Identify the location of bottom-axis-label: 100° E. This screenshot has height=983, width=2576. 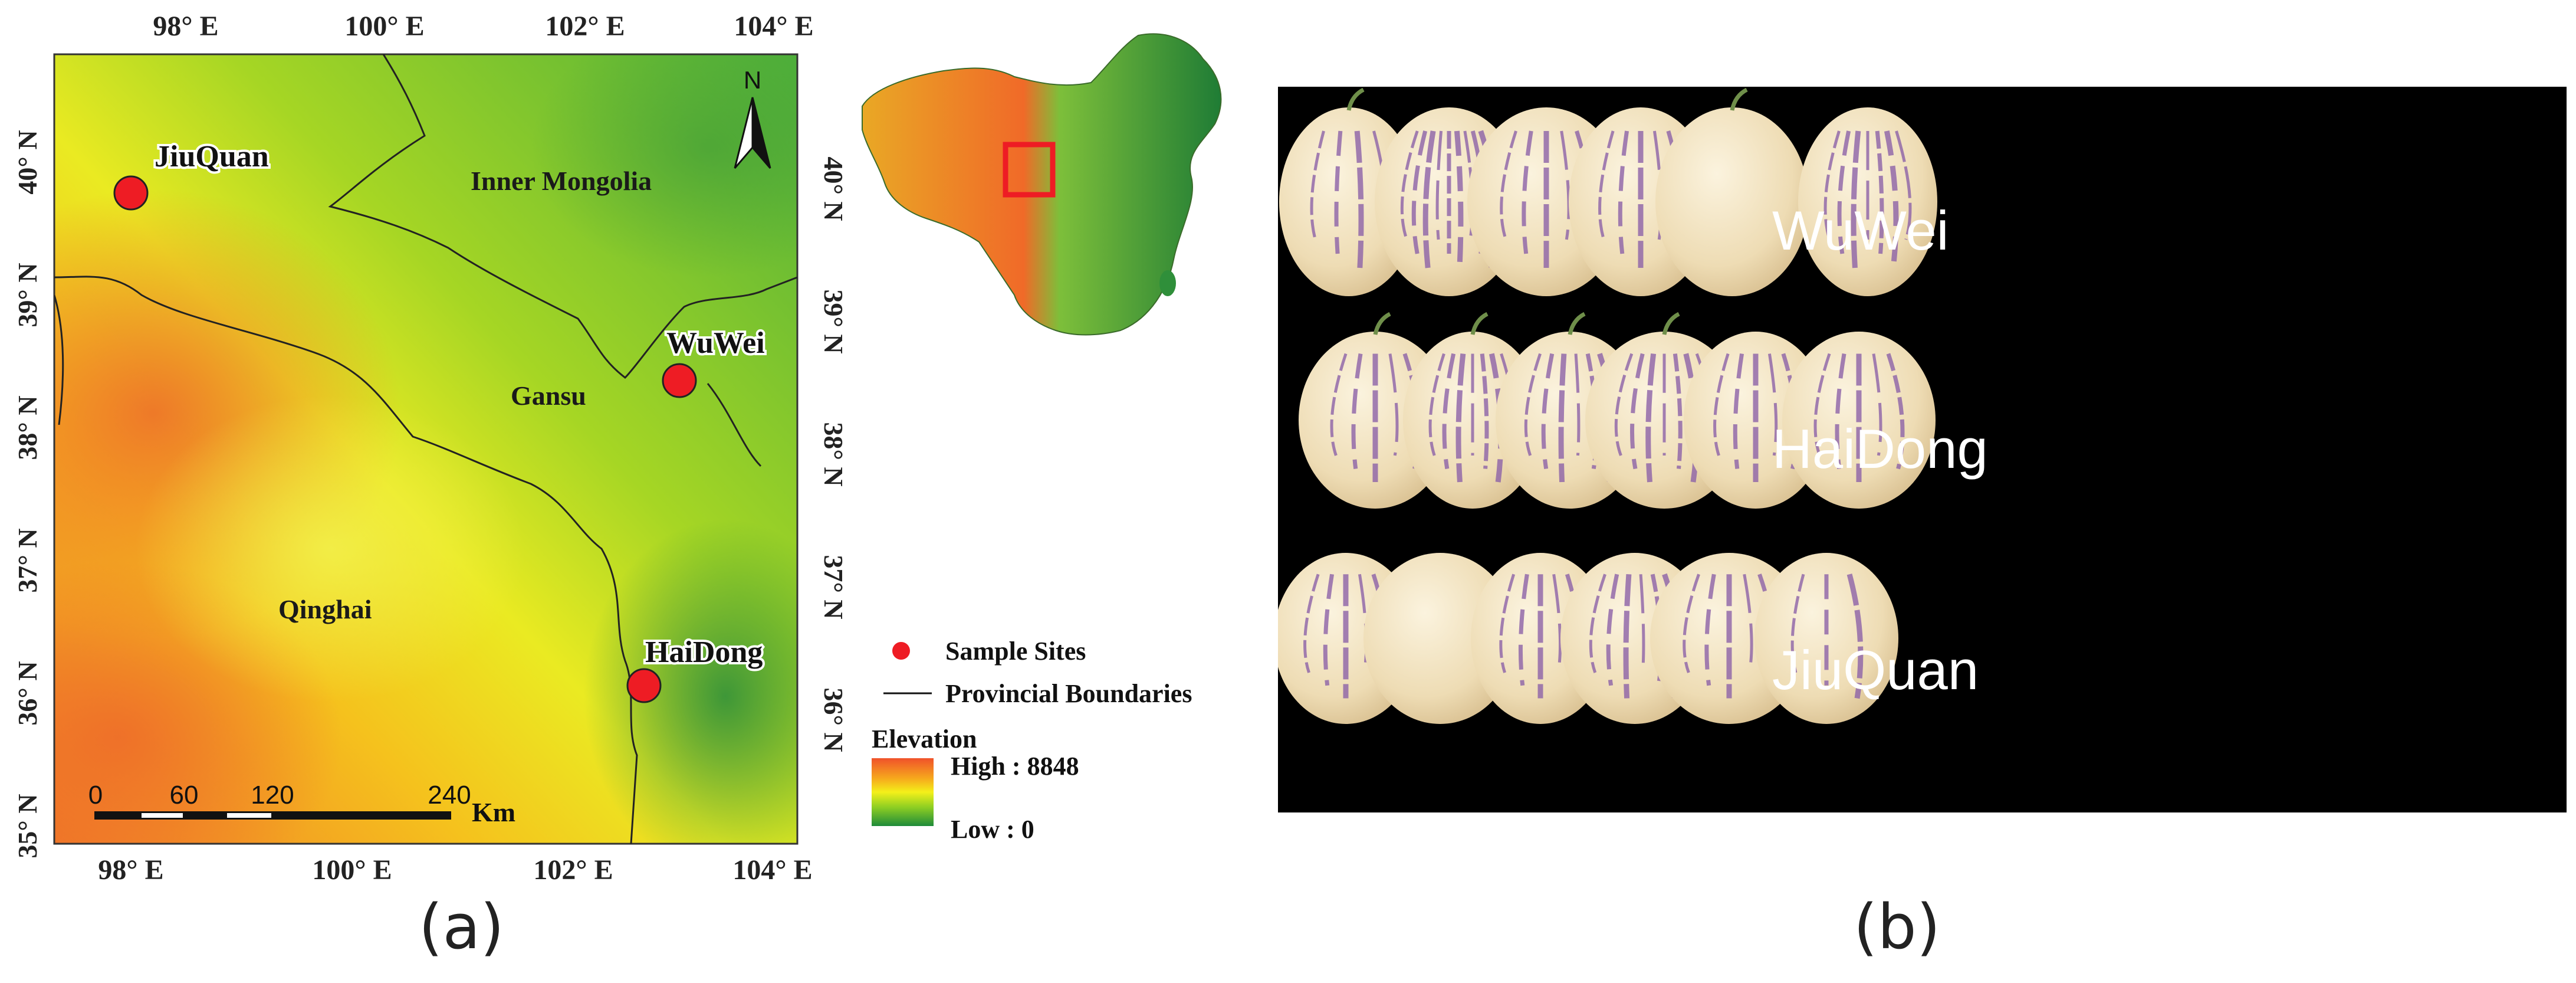
(352, 870).